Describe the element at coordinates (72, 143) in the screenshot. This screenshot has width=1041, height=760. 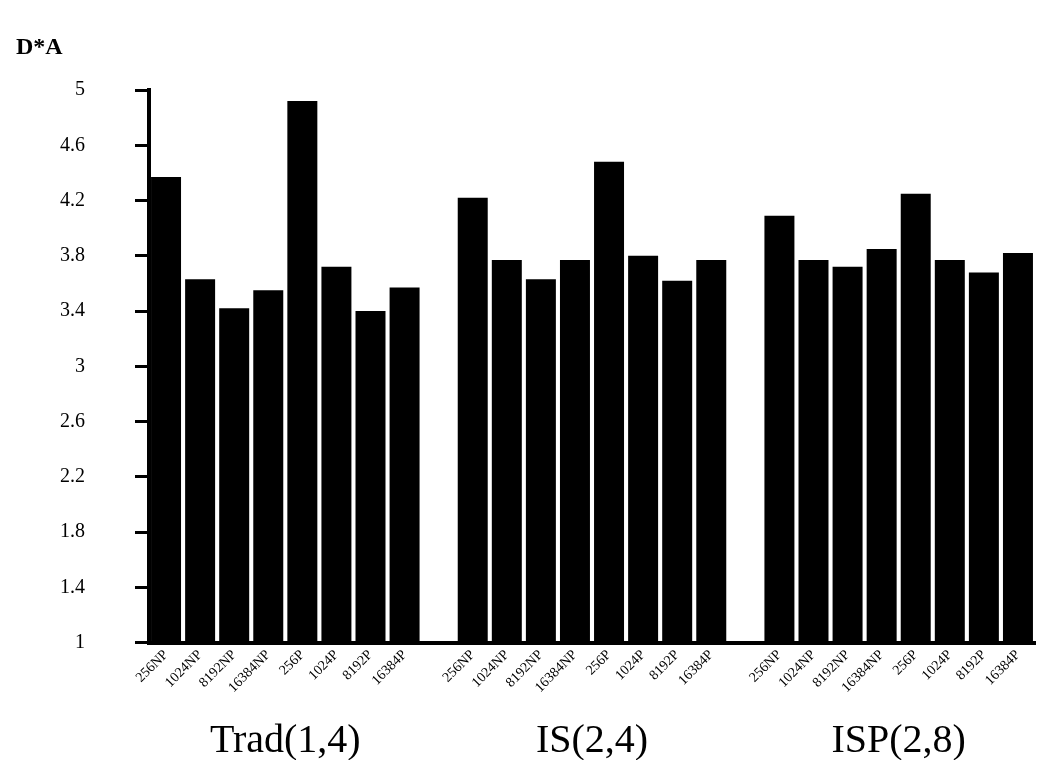
I see `y-tick-label: 4.6` at that location.